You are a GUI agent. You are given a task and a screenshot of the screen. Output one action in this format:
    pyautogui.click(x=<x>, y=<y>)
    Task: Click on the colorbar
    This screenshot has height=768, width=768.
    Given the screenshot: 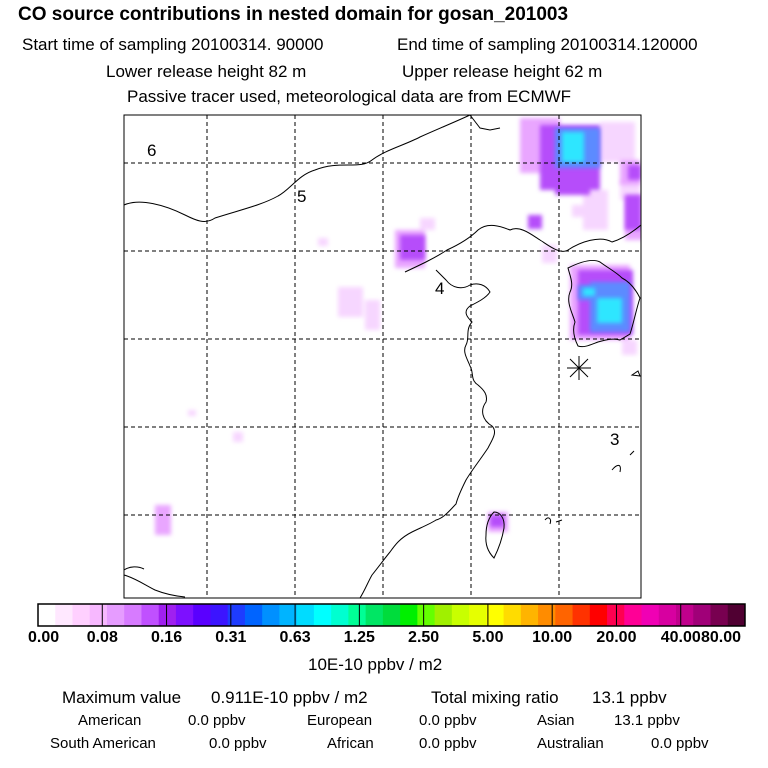 What is the action you would take?
    pyautogui.click(x=391, y=615)
    